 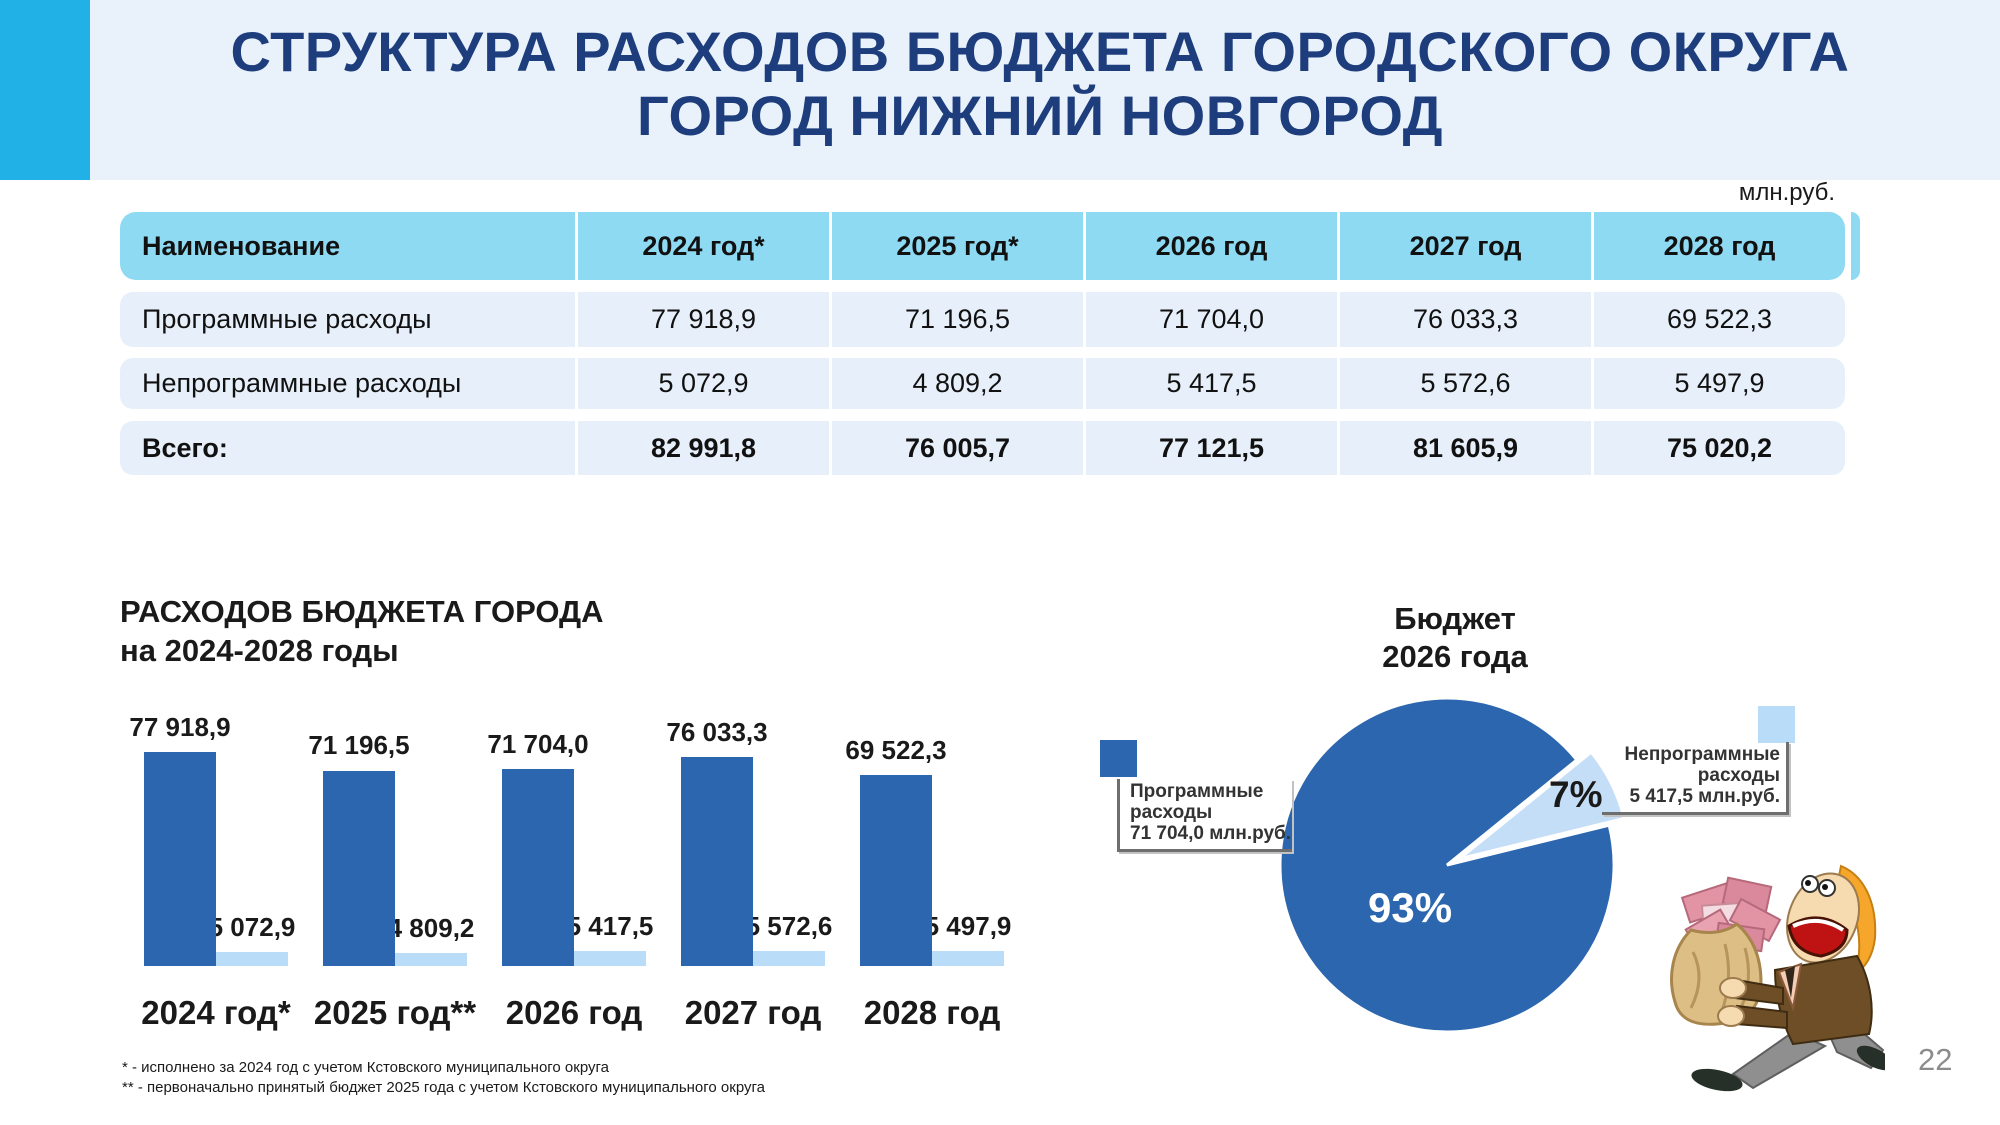 What do you see at coordinates (259, 650) in the screenshot?
I see `bar-chart-title-line-2: на 2024-2028 годы` at bounding box center [259, 650].